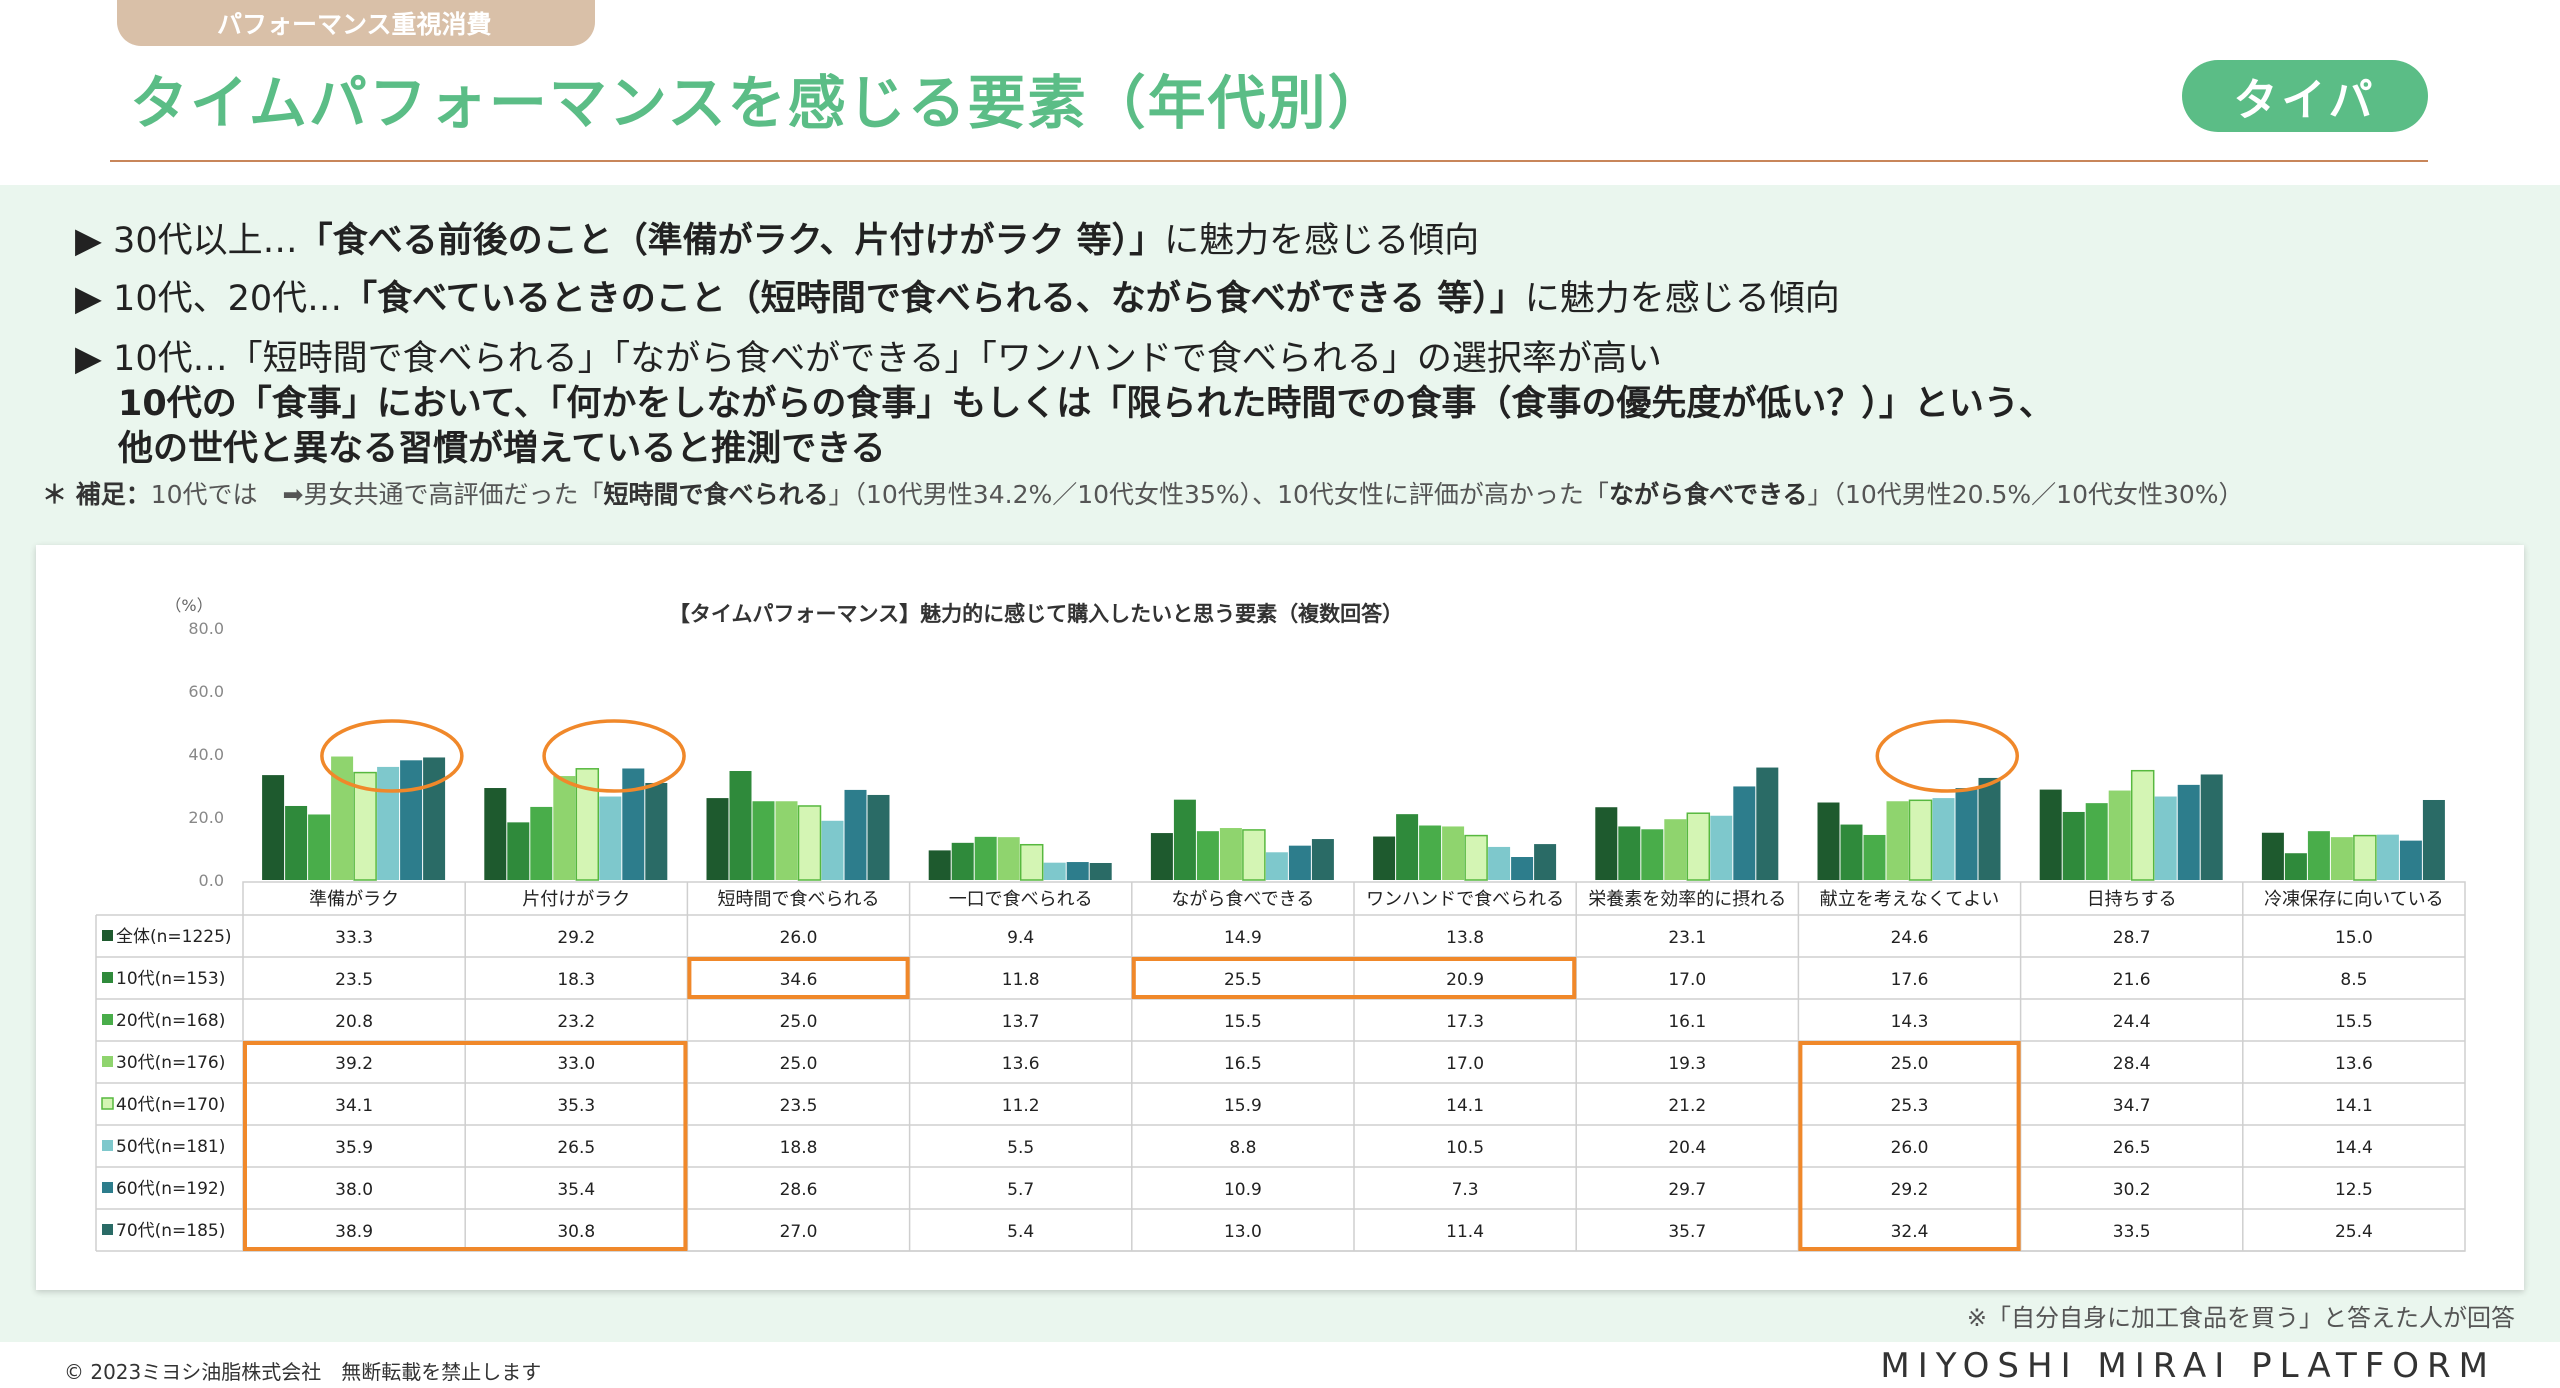 The image size is (2560, 1388). What do you see at coordinates (354, 1232) in the screenshot?
I see `data-label: 38.9` at bounding box center [354, 1232].